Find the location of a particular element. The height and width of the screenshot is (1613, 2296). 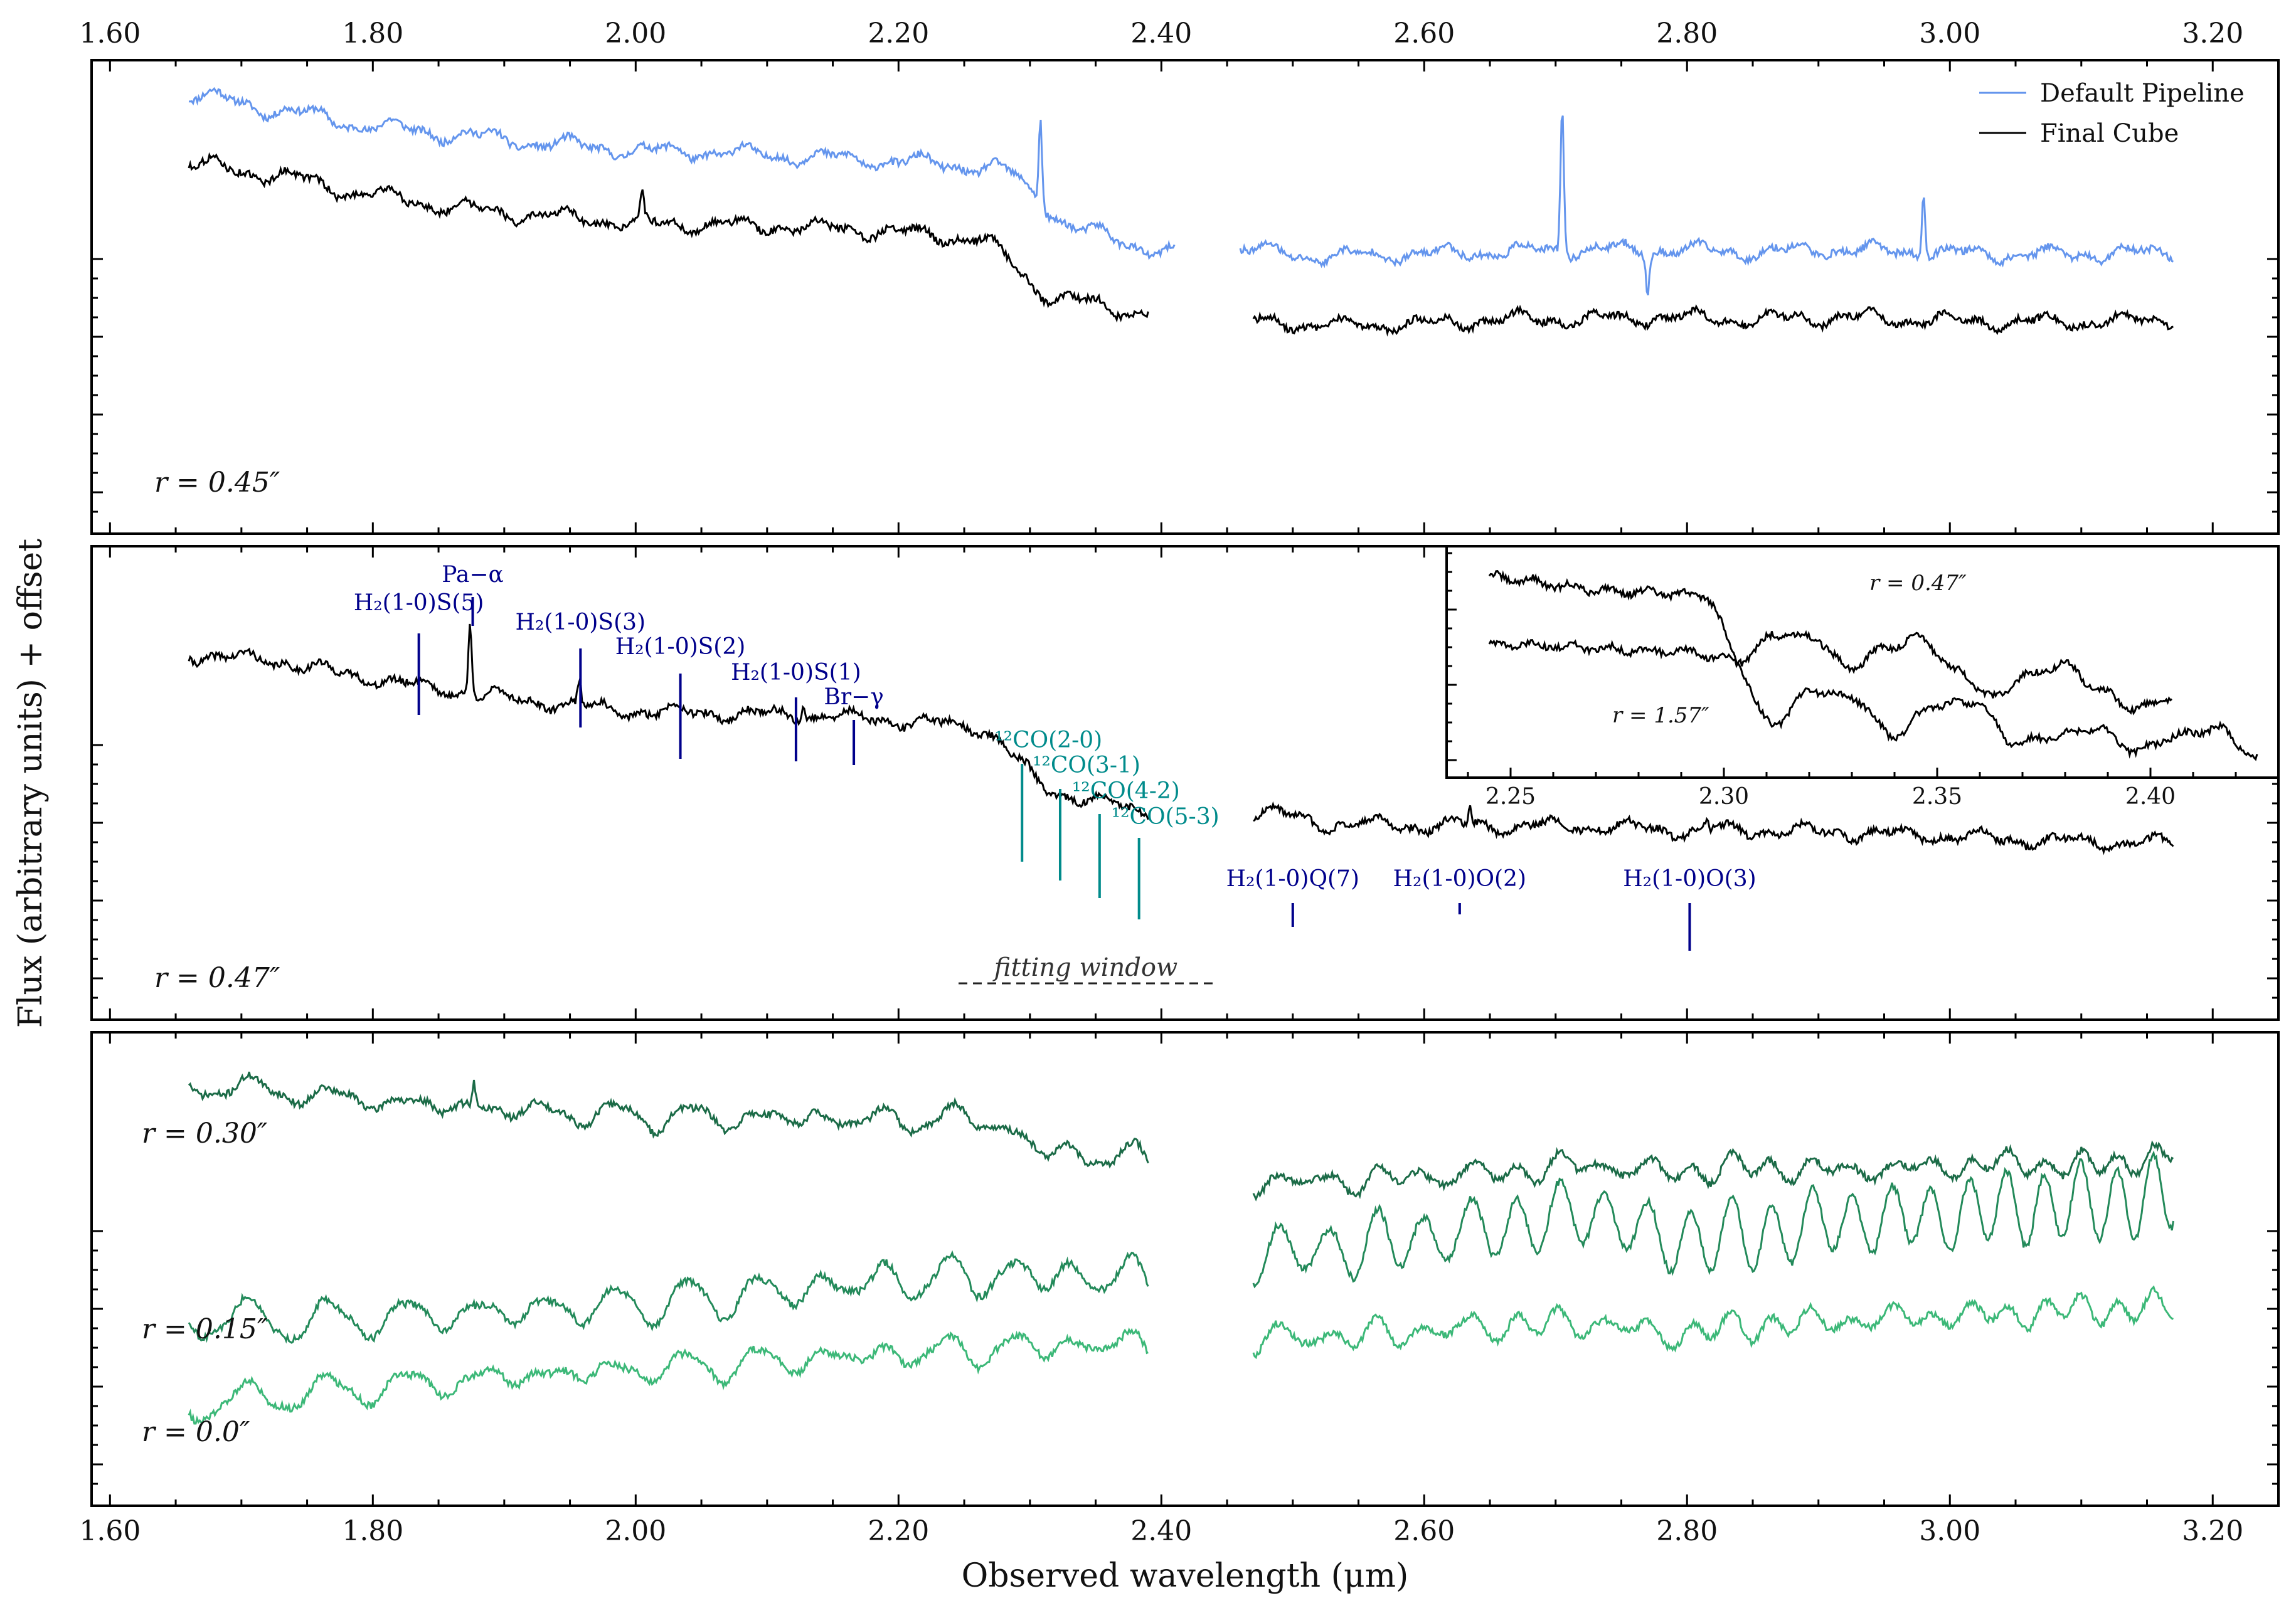

bottom-r00-label: r = 0.0″ is located at coordinates (196, 1432).